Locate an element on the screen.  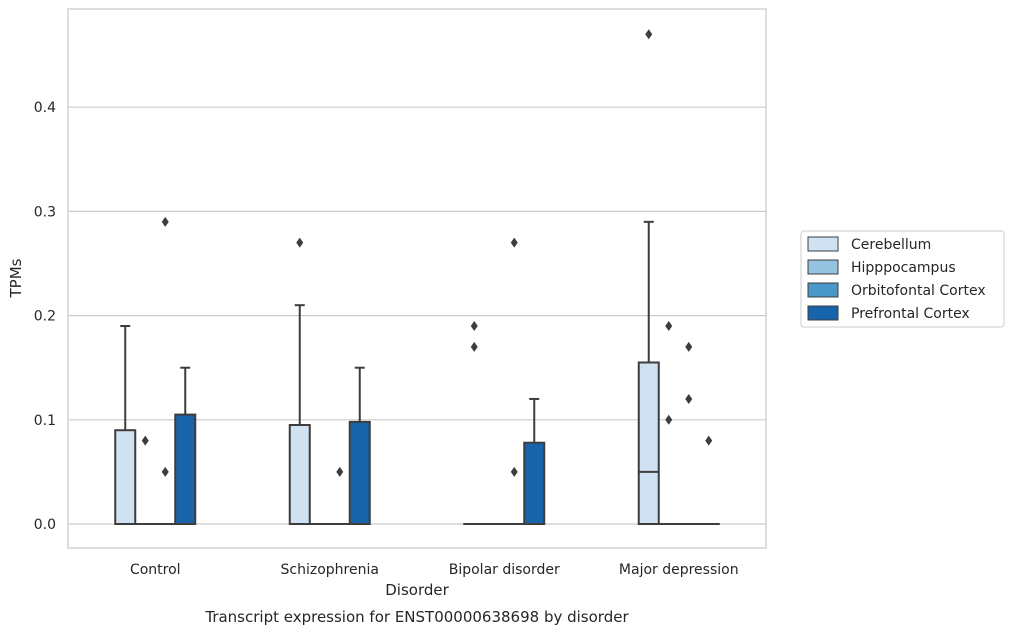
legend-label: Cerebellum is located at coordinates (891, 245).